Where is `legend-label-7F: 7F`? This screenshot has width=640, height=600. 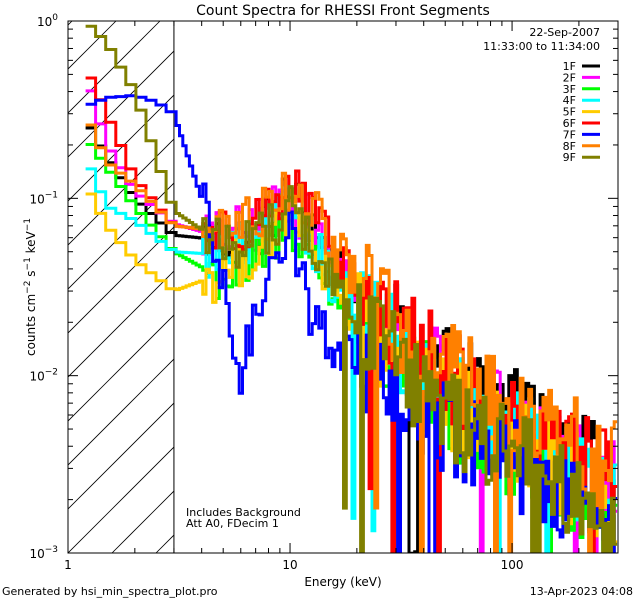 legend-label-7F: 7F is located at coordinates (569, 134).